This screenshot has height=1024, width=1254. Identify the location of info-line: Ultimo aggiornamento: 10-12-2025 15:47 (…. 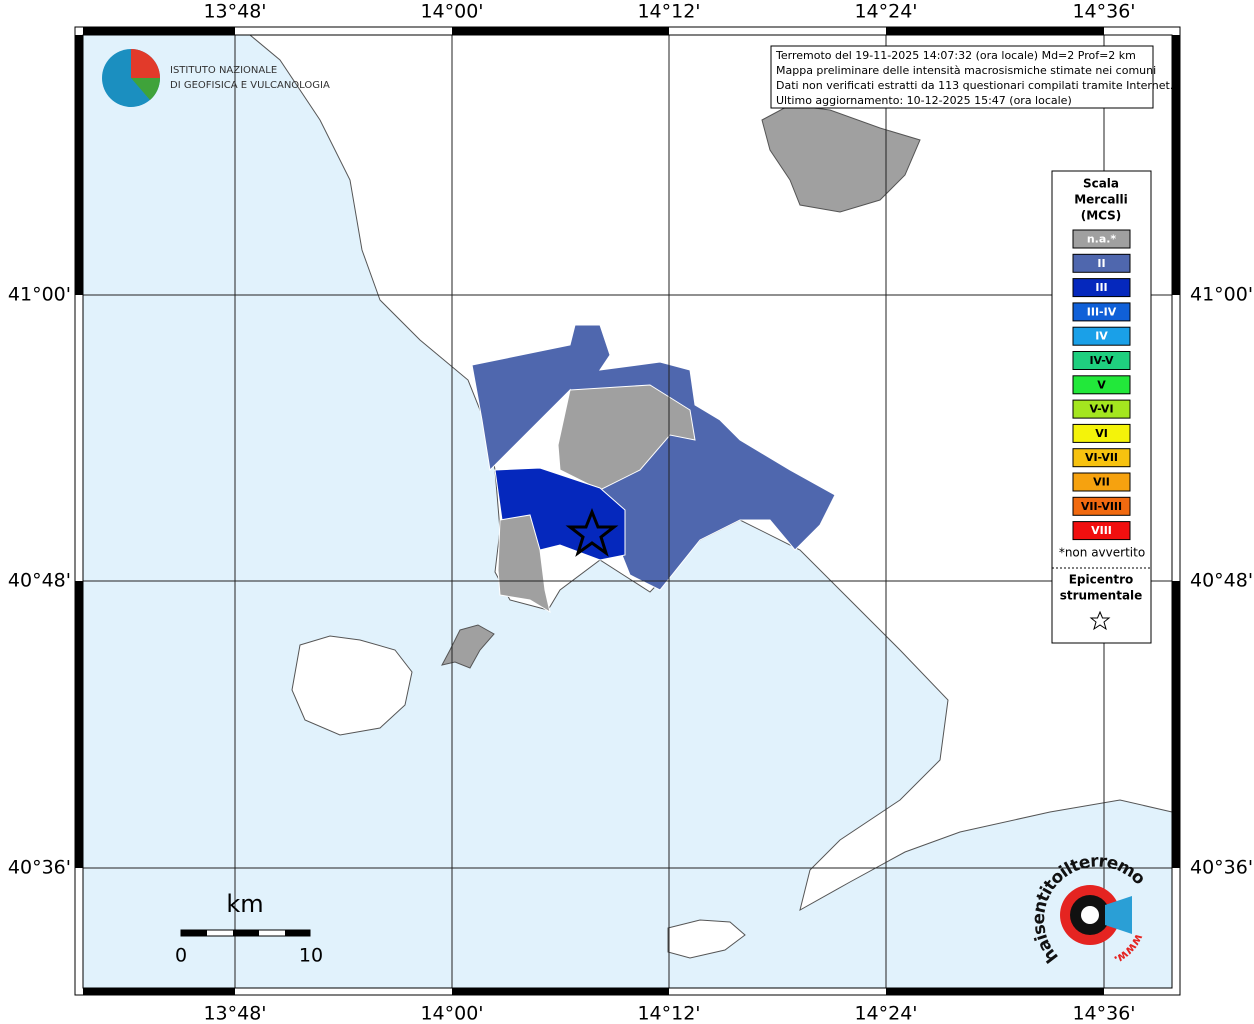
(924, 100).